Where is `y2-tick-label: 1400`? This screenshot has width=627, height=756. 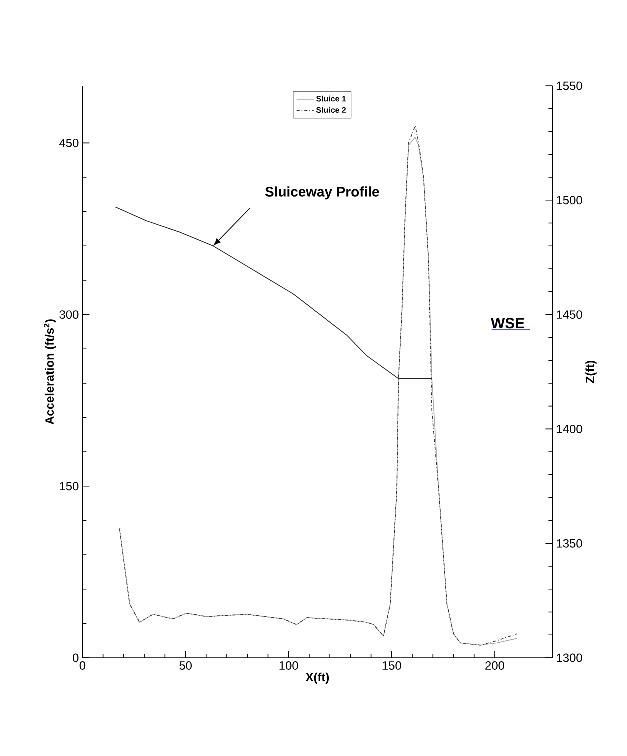 y2-tick-label: 1400 is located at coordinates (569, 429).